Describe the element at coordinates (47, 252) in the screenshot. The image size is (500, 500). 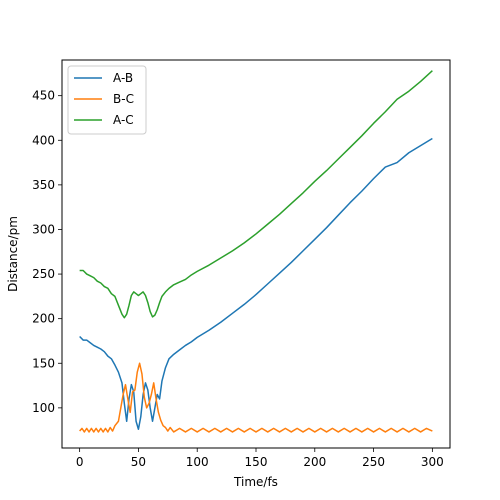
I see `y-axis-ticks: 100 150 200 250 300 350 400 450` at that location.